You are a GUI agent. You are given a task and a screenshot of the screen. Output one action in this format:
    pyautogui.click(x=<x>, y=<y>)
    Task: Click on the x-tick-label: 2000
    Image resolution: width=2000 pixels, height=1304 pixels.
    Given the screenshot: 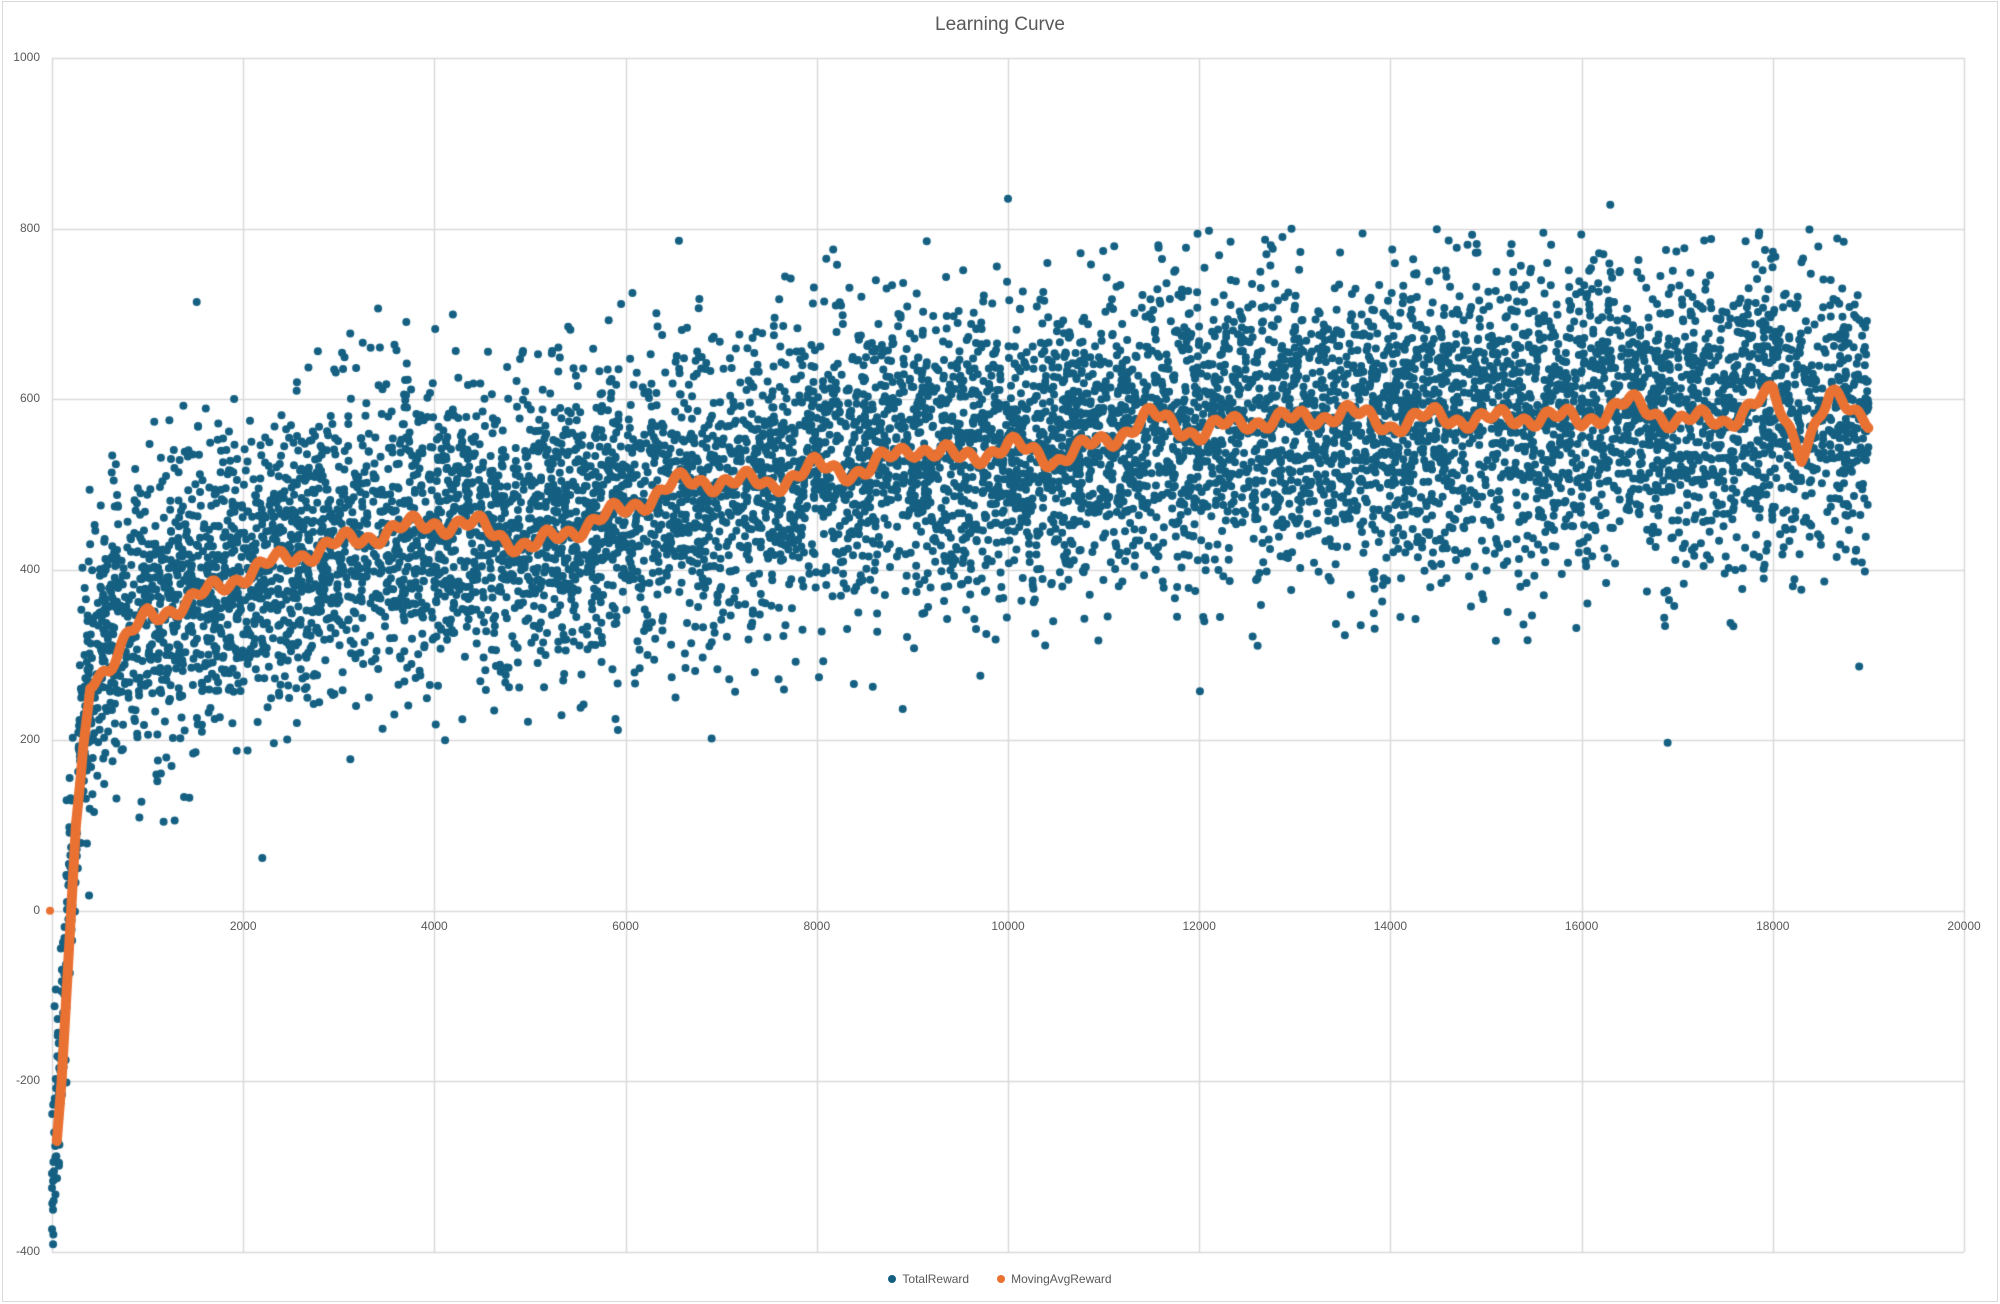 What is the action you would take?
    pyautogui.click(x=243, y=925)
    